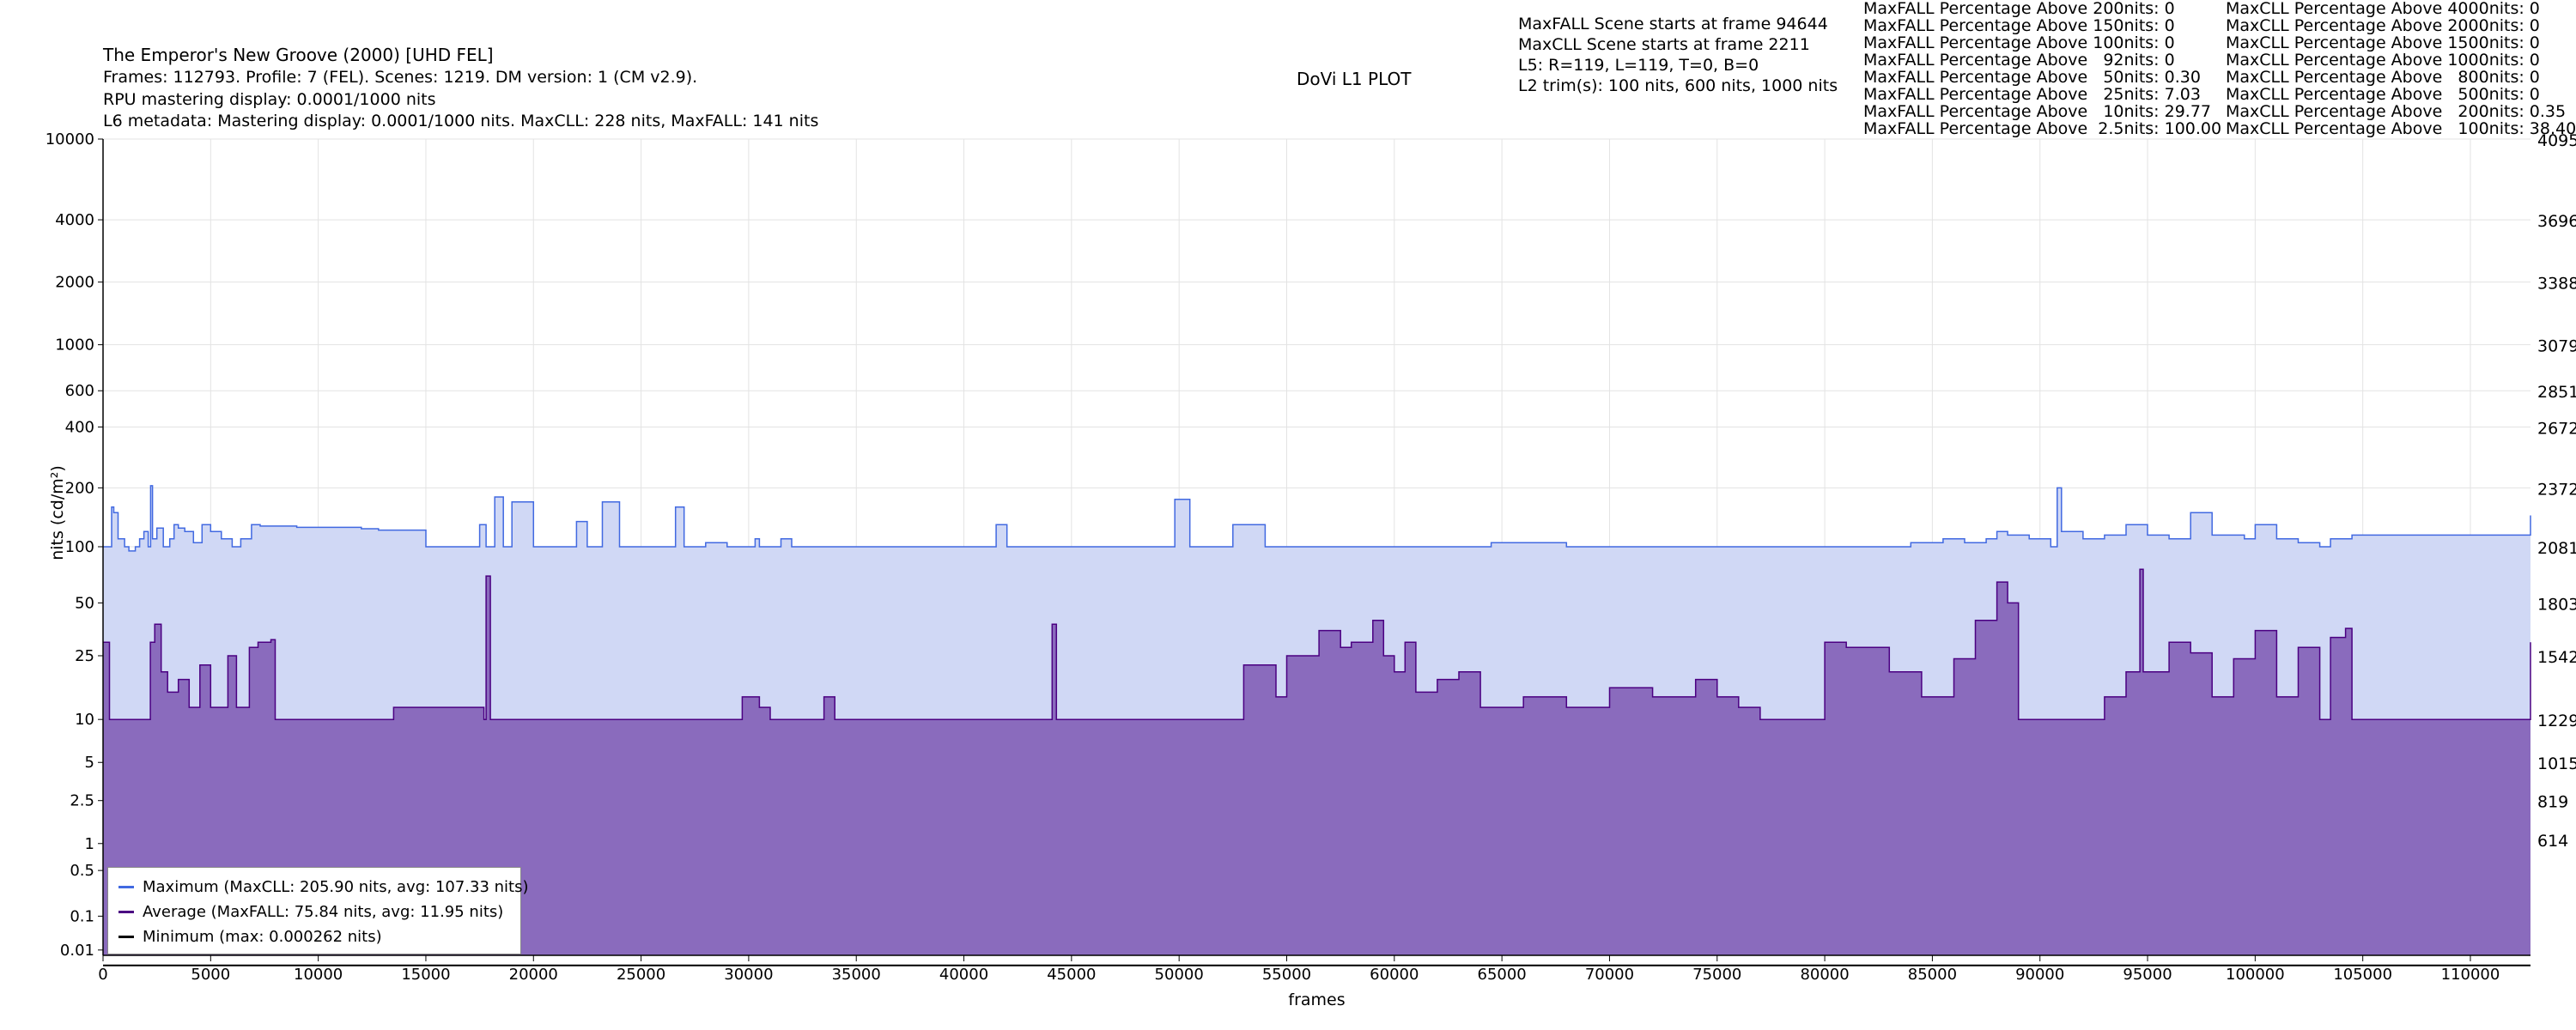  What do you see at coordinates (85, 603) in the screenshot?
I see `y-tick-label: 50` at bounding box center [85, 603].